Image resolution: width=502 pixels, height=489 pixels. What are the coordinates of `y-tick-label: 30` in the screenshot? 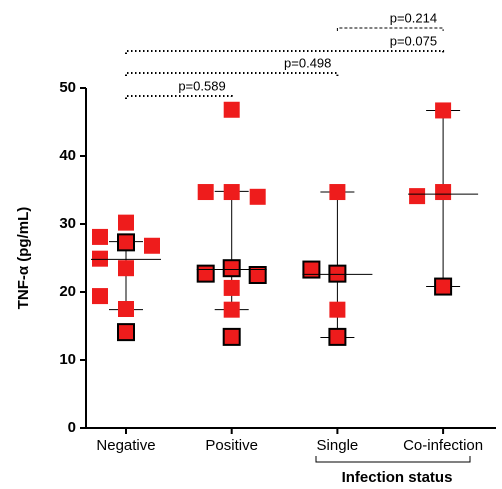 It's located at (67, 223).